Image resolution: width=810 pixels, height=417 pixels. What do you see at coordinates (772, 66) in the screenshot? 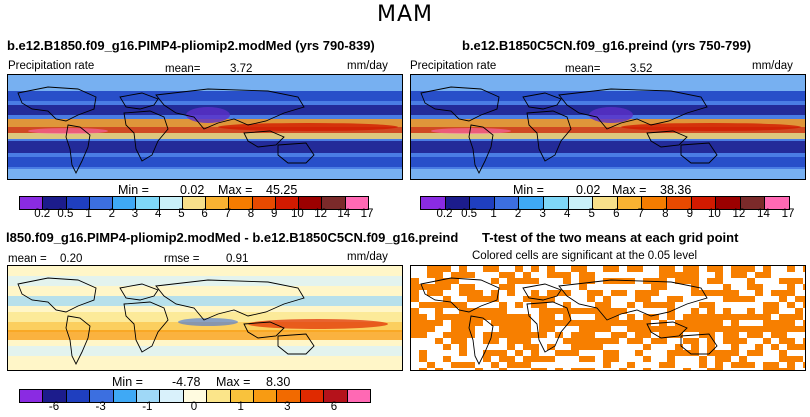
I see `panel2-units: mm/day` at bounding box center [772, 66].